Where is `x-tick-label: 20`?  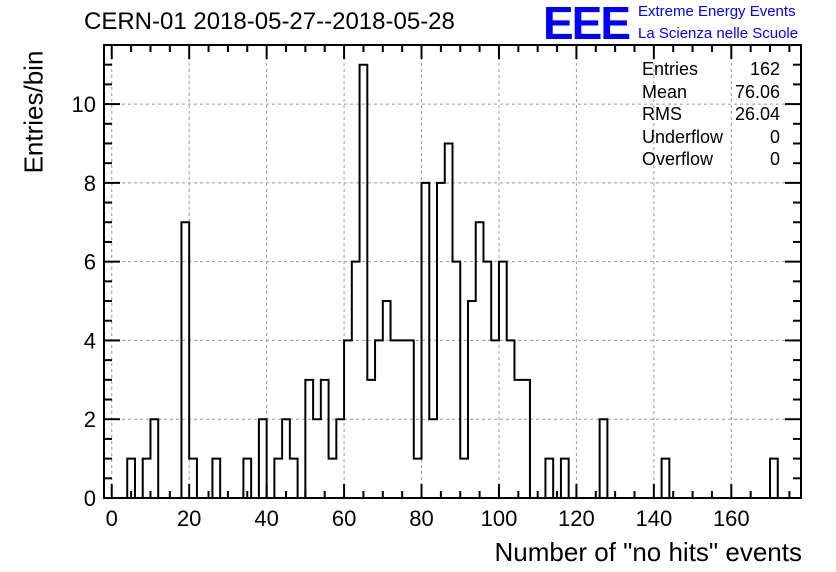 x-tick-label: 20 is located at coordinates (189, 518).